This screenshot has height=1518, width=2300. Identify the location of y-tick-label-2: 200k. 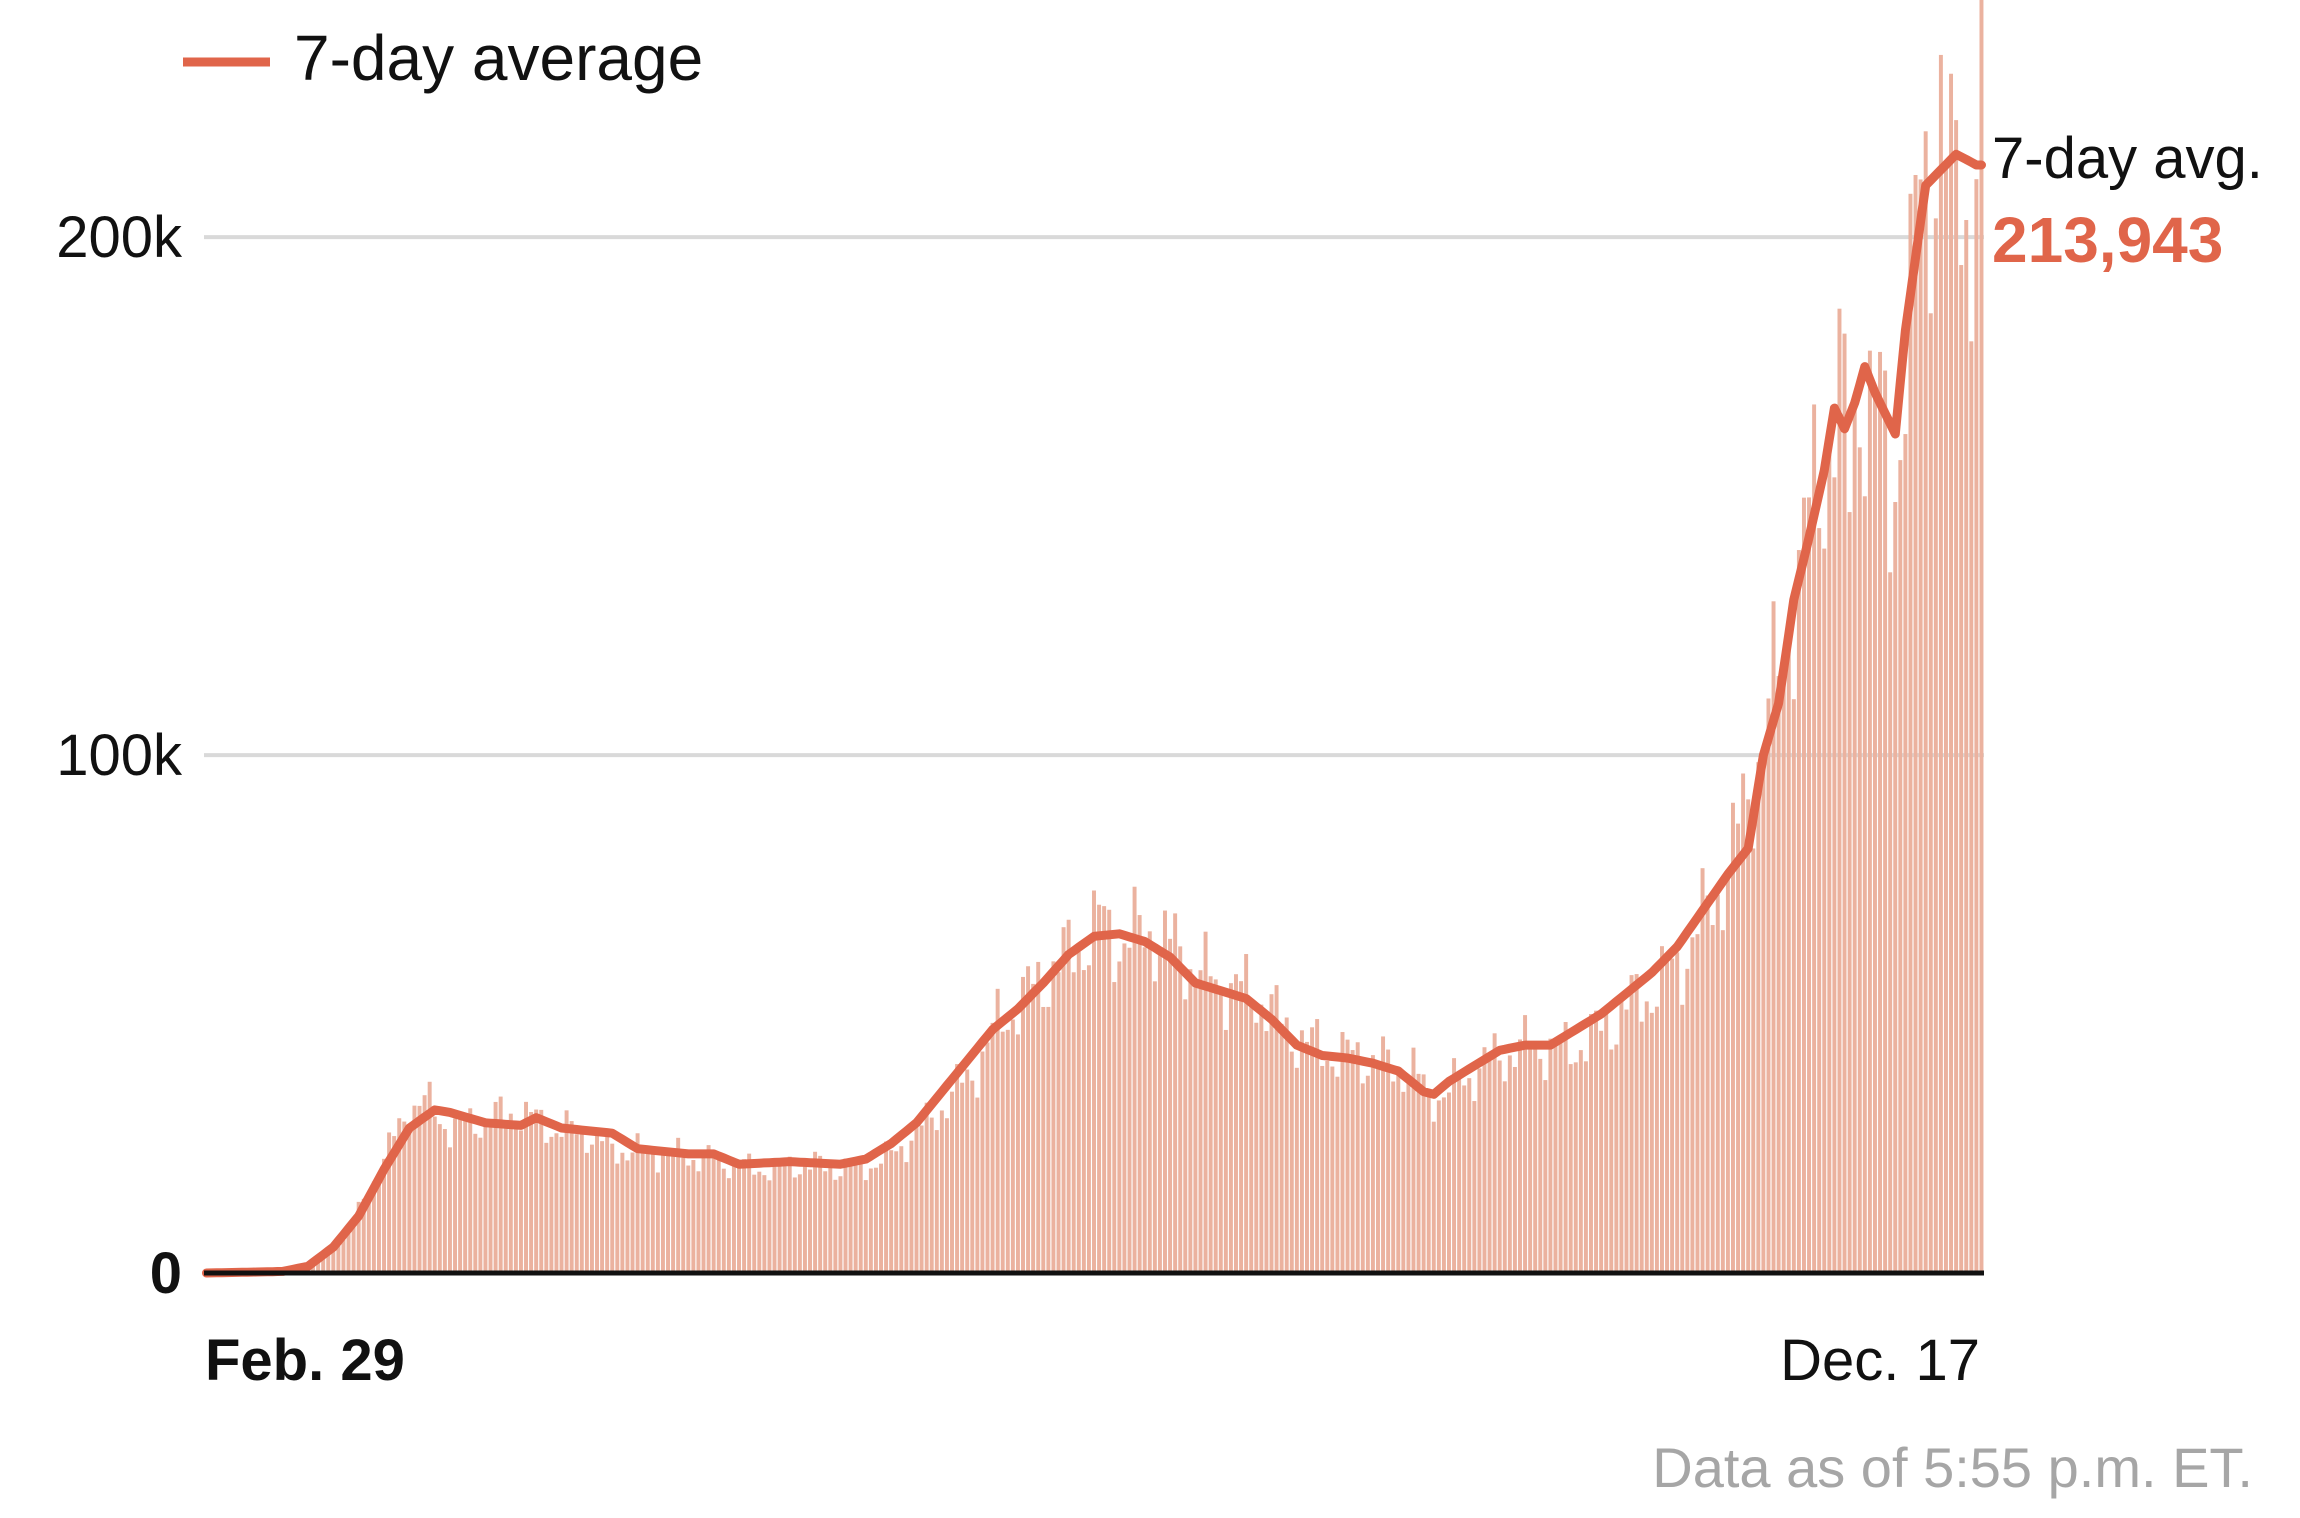
(119, 237).